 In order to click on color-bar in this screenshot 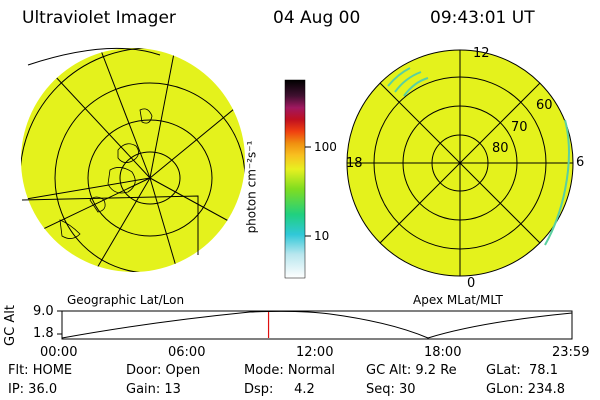, I will do `click(297, 179)`.